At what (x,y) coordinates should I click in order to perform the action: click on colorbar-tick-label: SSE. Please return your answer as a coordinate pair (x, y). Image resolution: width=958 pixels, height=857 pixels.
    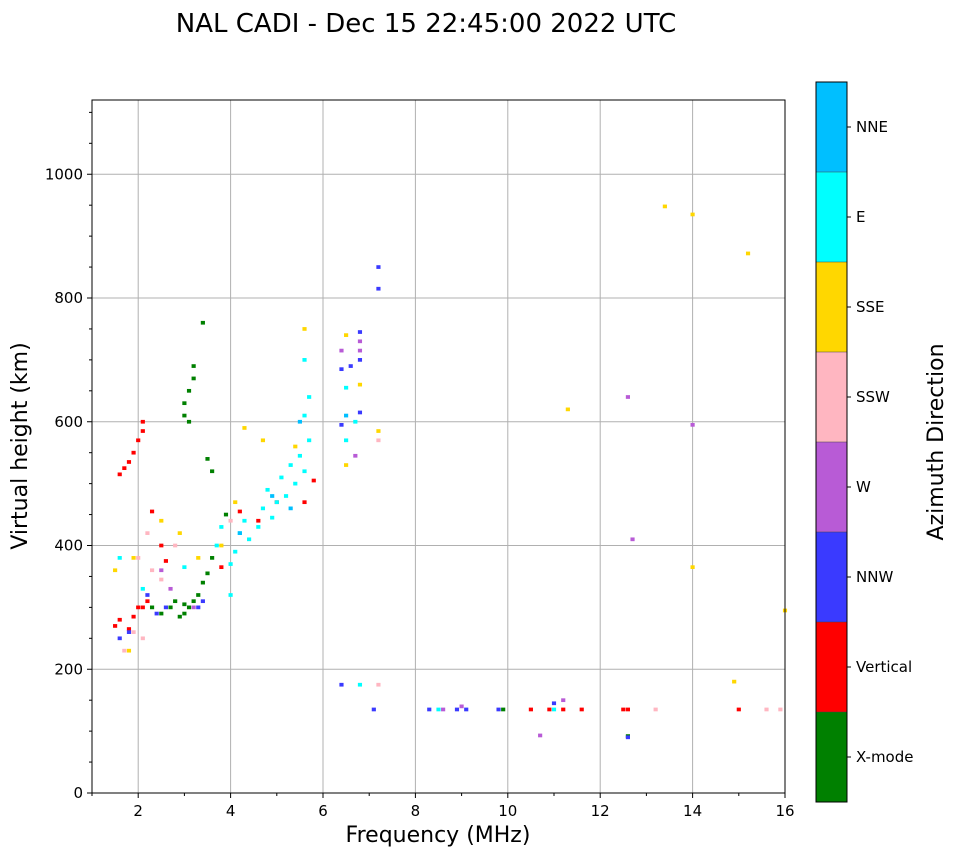
    Looking at the image, I should click on (870, 307).